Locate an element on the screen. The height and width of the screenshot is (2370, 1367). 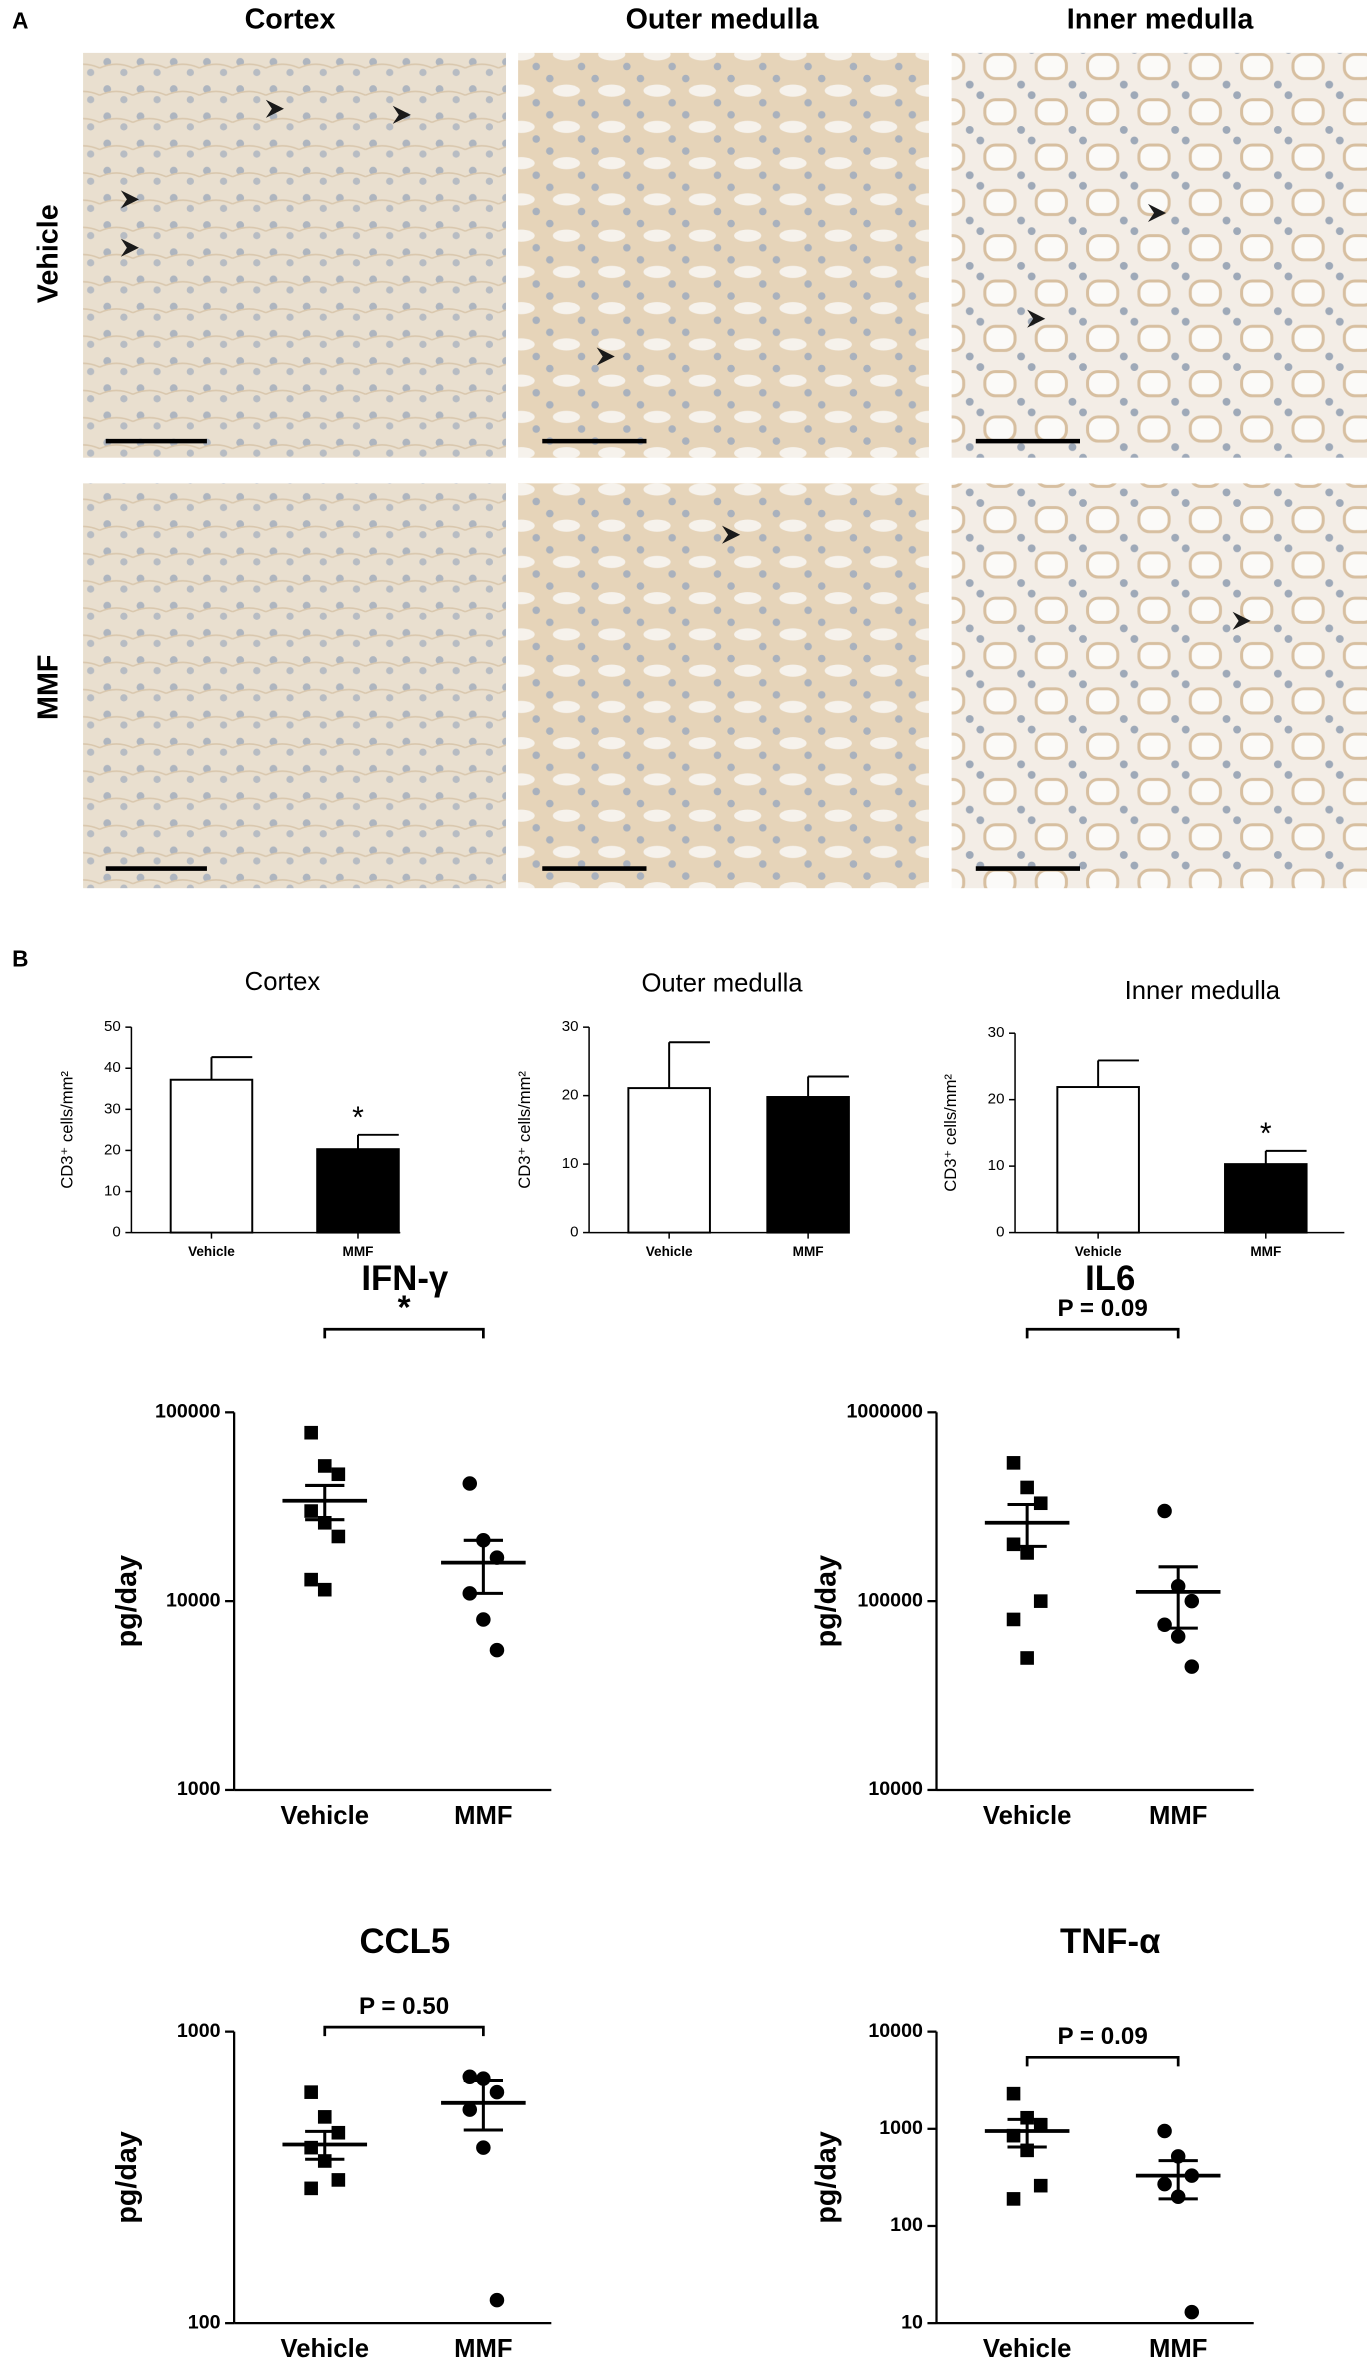
column-header: Inner medulla is located at coordinates (1161, 20).